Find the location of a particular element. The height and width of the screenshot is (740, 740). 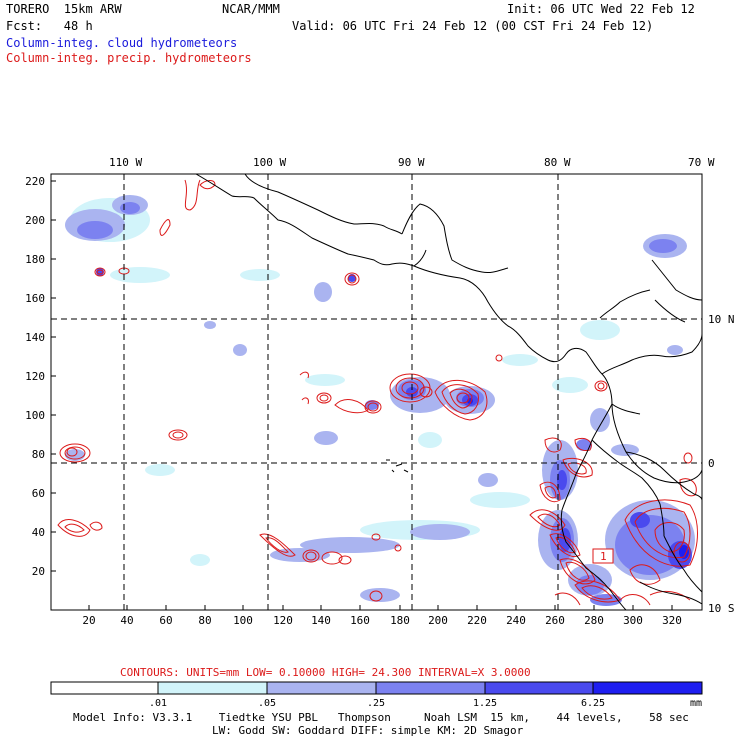

lon-label-110w: 110 W is located at coordinates (125, 162).